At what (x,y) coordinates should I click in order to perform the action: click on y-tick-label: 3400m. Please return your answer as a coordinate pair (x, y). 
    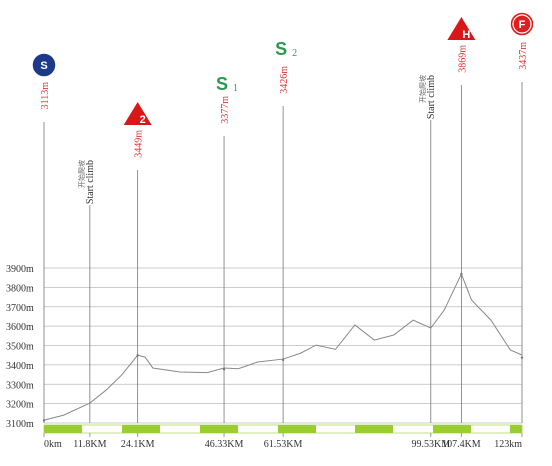
    Looking at the image, I should click on (20, 366).